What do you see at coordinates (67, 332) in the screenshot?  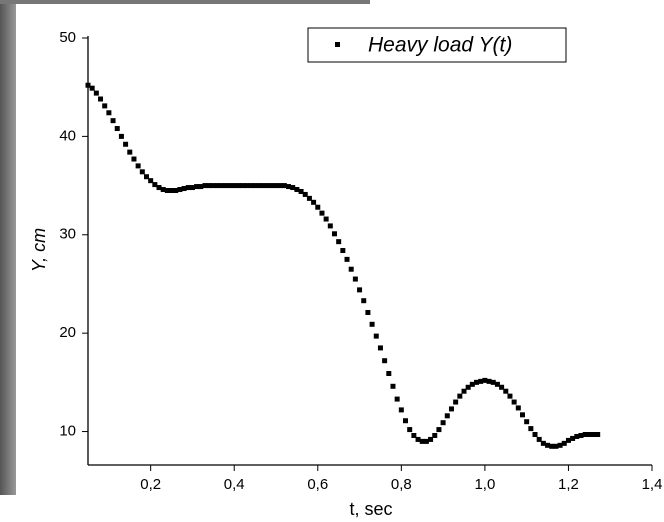 I see `y-tick-label: 20` at bounding box center [67, 332].